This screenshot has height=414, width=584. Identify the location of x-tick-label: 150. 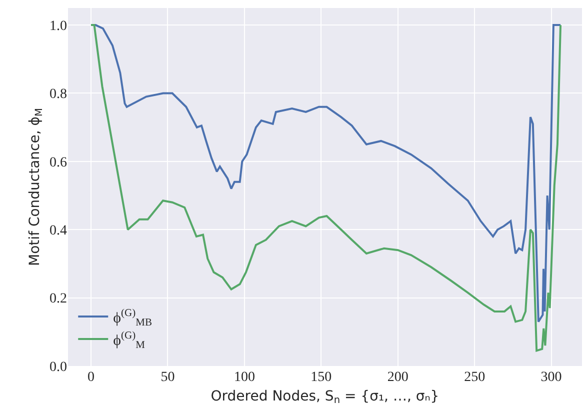
(321, 377).